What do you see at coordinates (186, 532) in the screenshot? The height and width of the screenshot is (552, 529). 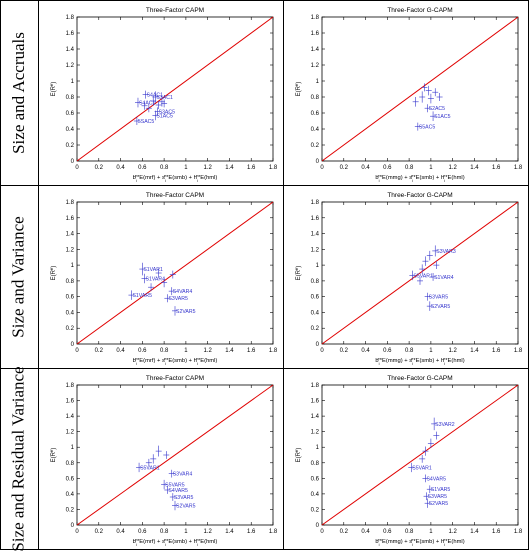 I see `x-tick-label: 1` at bounding box center [186, 532].